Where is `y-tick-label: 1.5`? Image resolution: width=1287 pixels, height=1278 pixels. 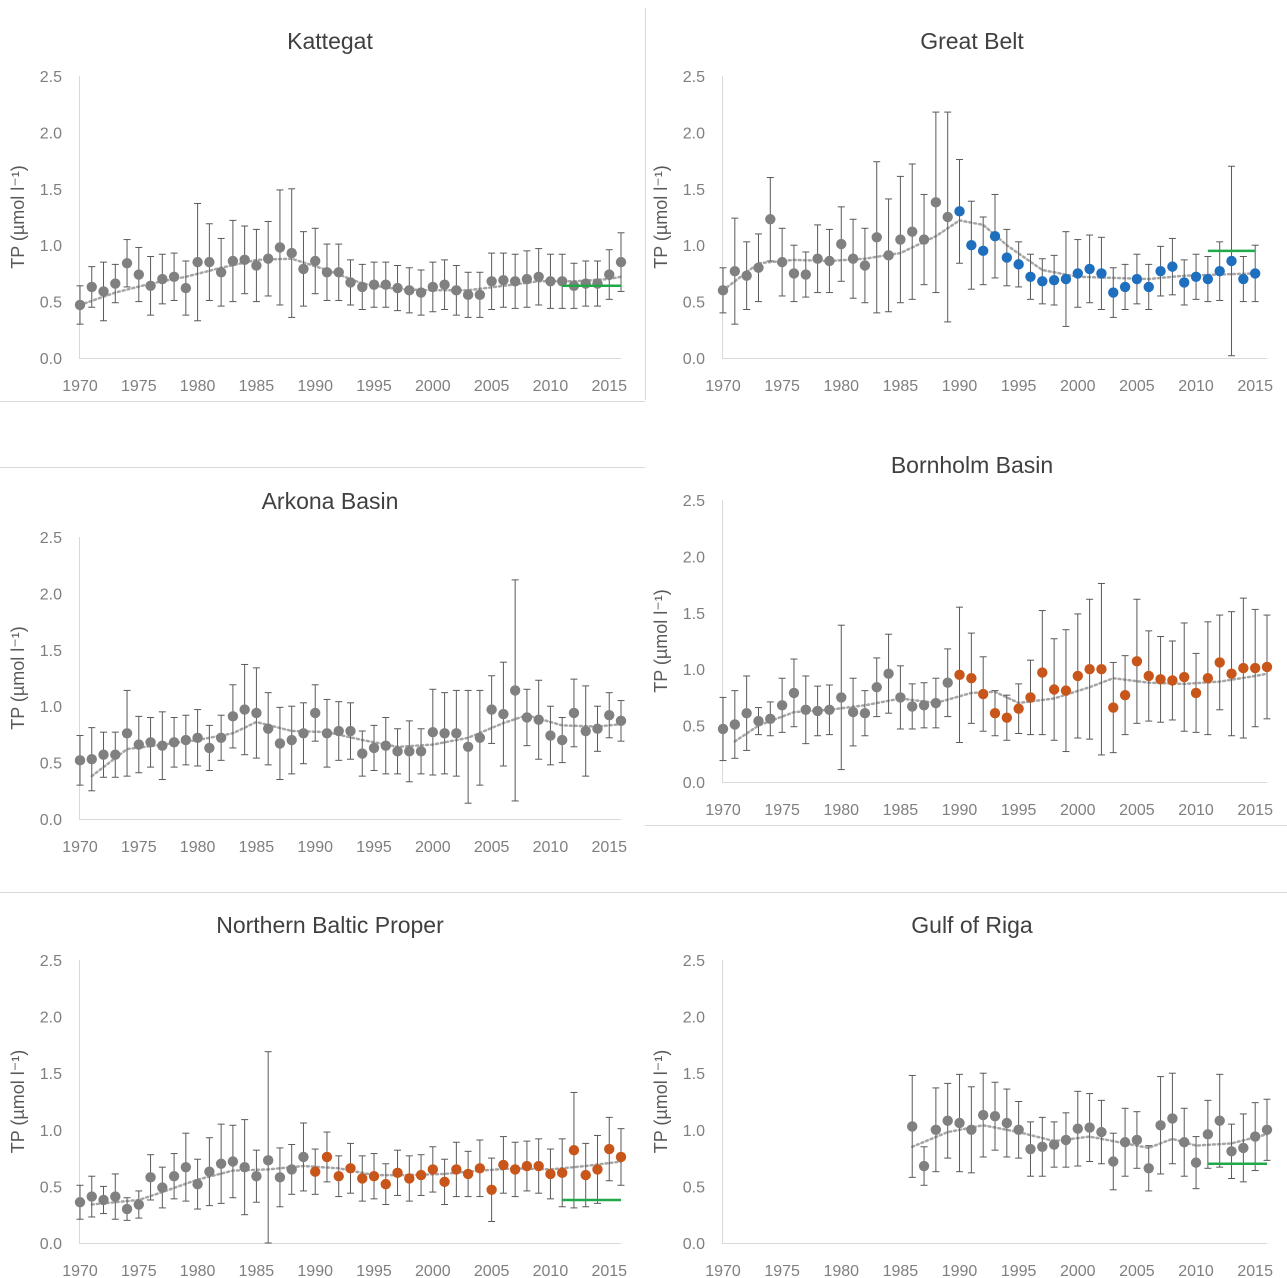
y-tick-label: 1.5 is located at coordinates (694, 614).